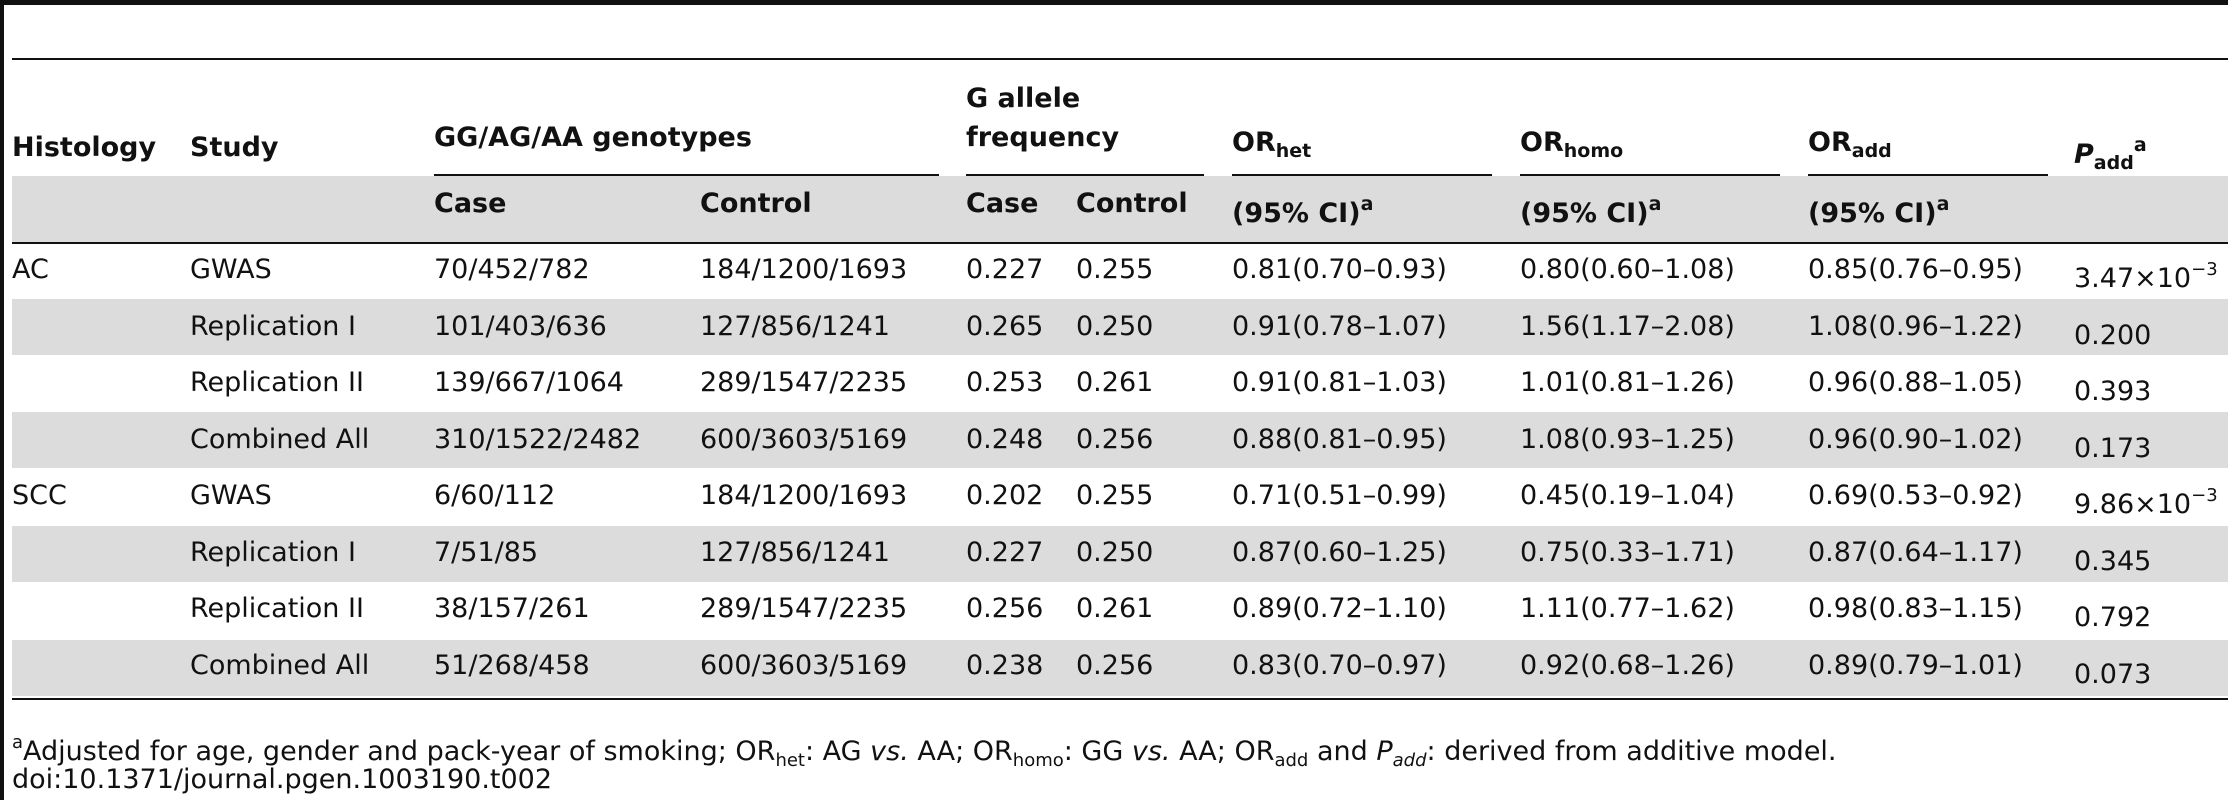 This screenshot has width=2228, height=800. Describe the element at coordinates (538, 439) in the screenshot. I see `cell-case: 310/1522/2482` at that location.